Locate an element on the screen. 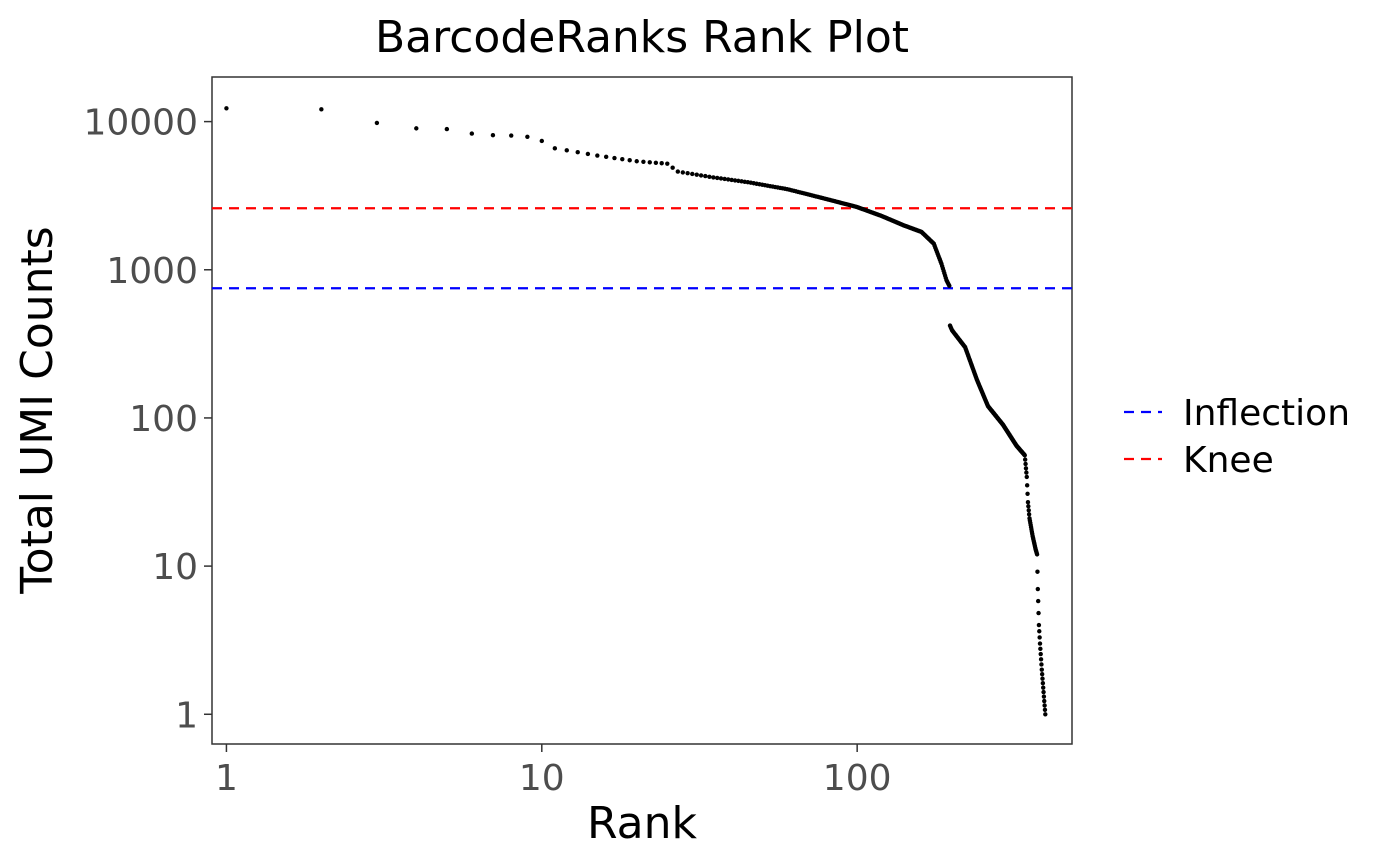 The height and width of the screenshot is (866, 1400). x-tick-label: 10 is located at coordinates (542, 778).